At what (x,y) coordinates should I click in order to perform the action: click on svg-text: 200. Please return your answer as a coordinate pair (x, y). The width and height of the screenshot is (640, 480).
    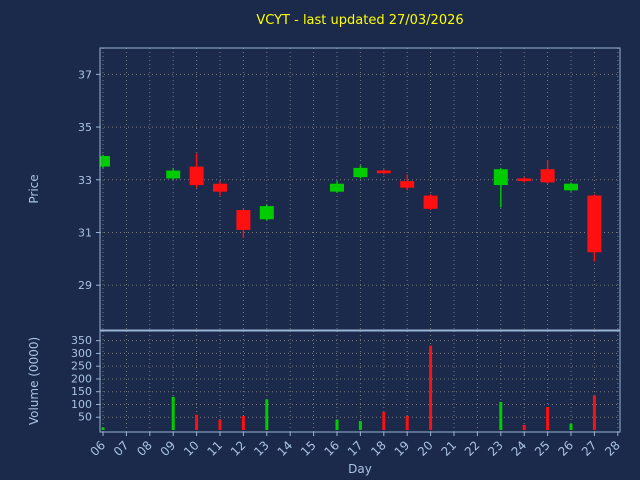
    Looking at the image, I should click on (81, 378).